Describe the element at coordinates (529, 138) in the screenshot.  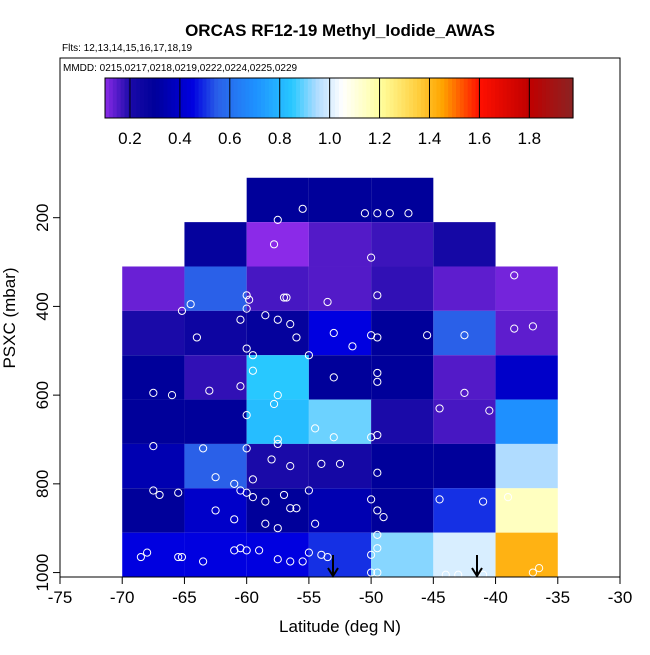
I see `colorbar-tick-label: 1.8` at that location.